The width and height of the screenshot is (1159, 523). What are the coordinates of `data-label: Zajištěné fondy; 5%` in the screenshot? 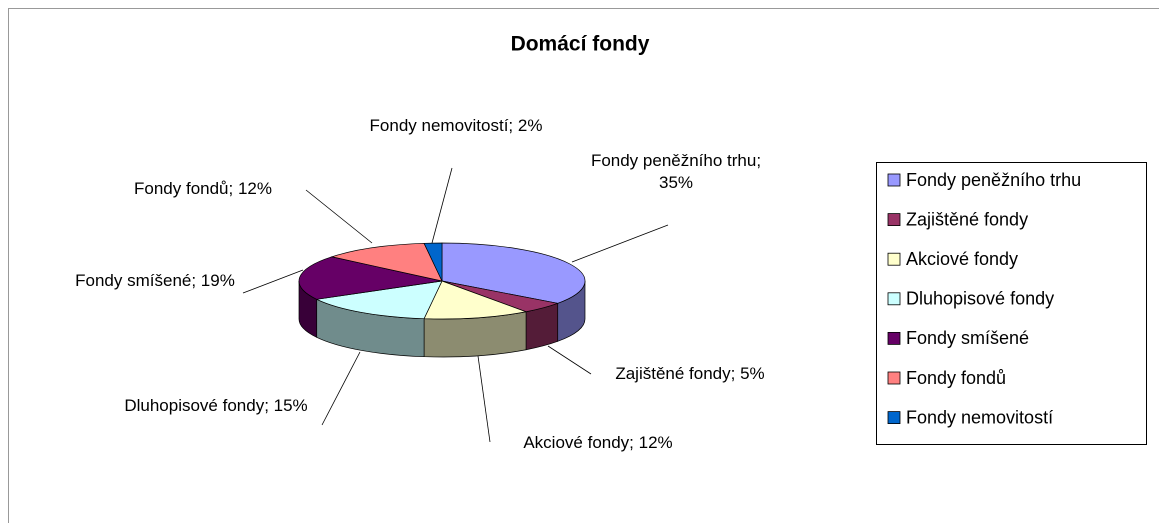 It's located at (690, 373).